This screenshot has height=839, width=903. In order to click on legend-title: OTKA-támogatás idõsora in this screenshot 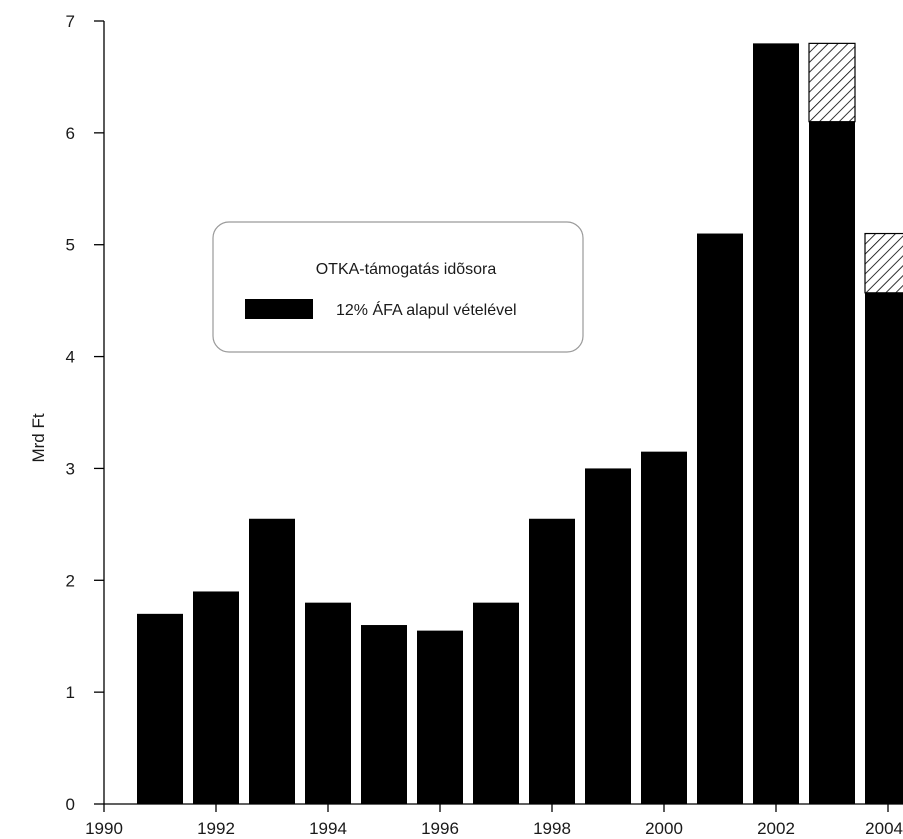, I will do `click(406, 269)`.